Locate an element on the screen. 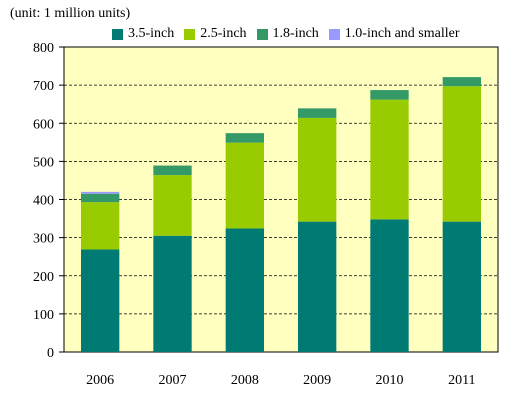 This screenshot has height=400, width=520. bar-segment-1-0-inch-and-smaller-2006 is located at coordinates (100, 192).